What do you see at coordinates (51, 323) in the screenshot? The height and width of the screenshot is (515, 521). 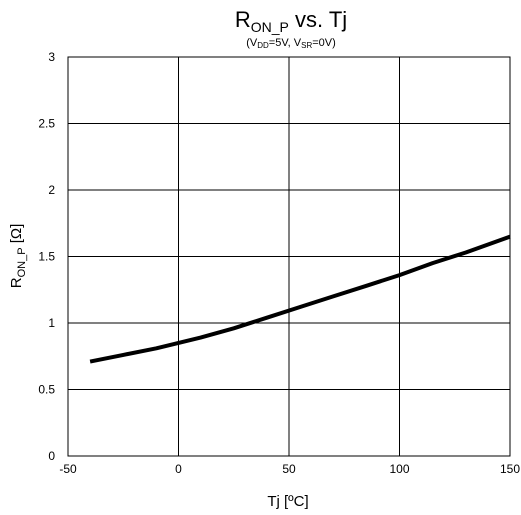 I see `y-tick-label: 1` at bounding box center [51, 323].